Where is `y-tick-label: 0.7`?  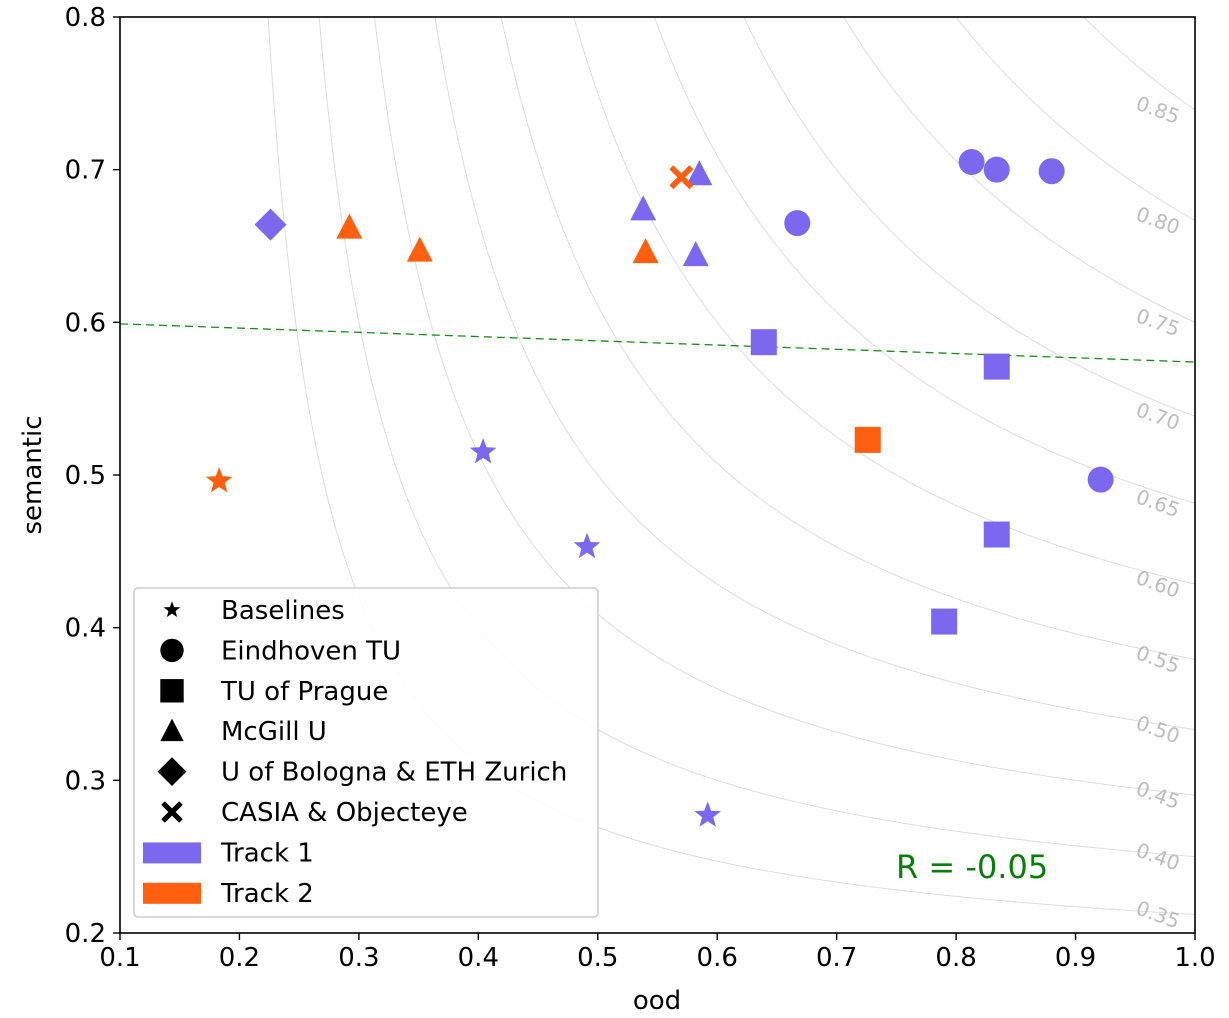 y-tick-label: 0.7 is located at coordinates (85, 171).